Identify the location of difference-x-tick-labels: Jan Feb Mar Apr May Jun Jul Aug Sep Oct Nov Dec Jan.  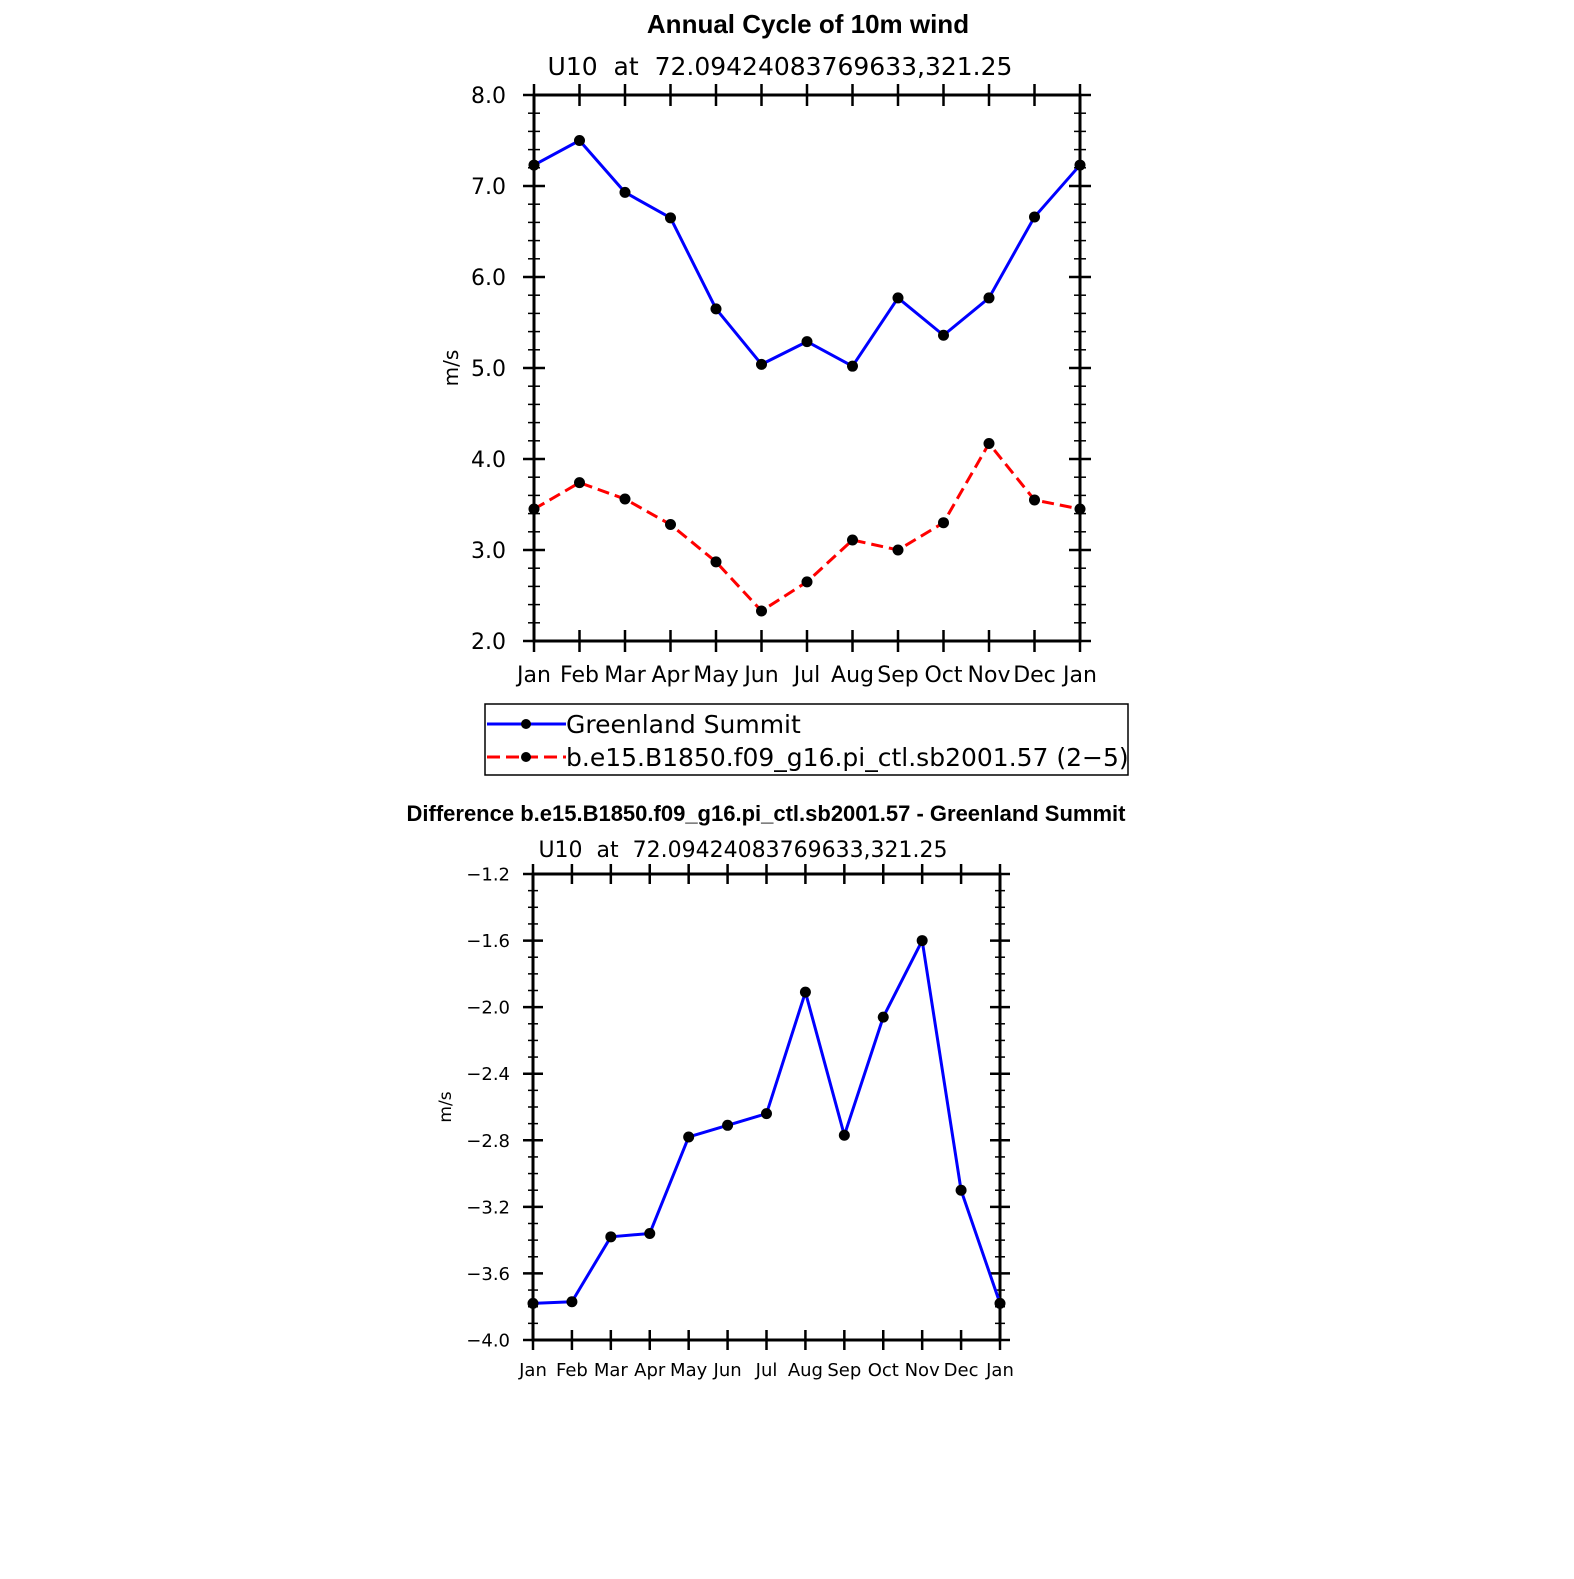
(766, 1370).